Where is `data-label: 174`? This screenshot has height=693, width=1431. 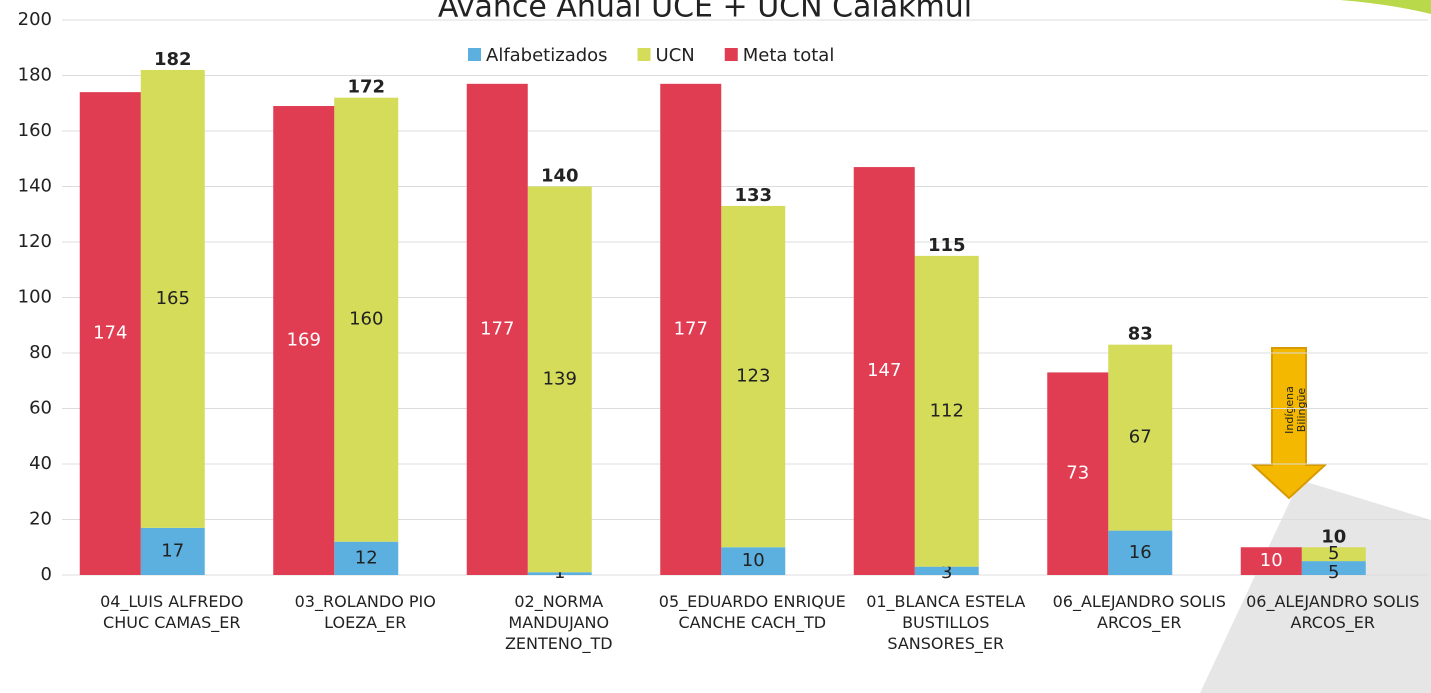
data-label: 174 is located at coordinates (110, 333).